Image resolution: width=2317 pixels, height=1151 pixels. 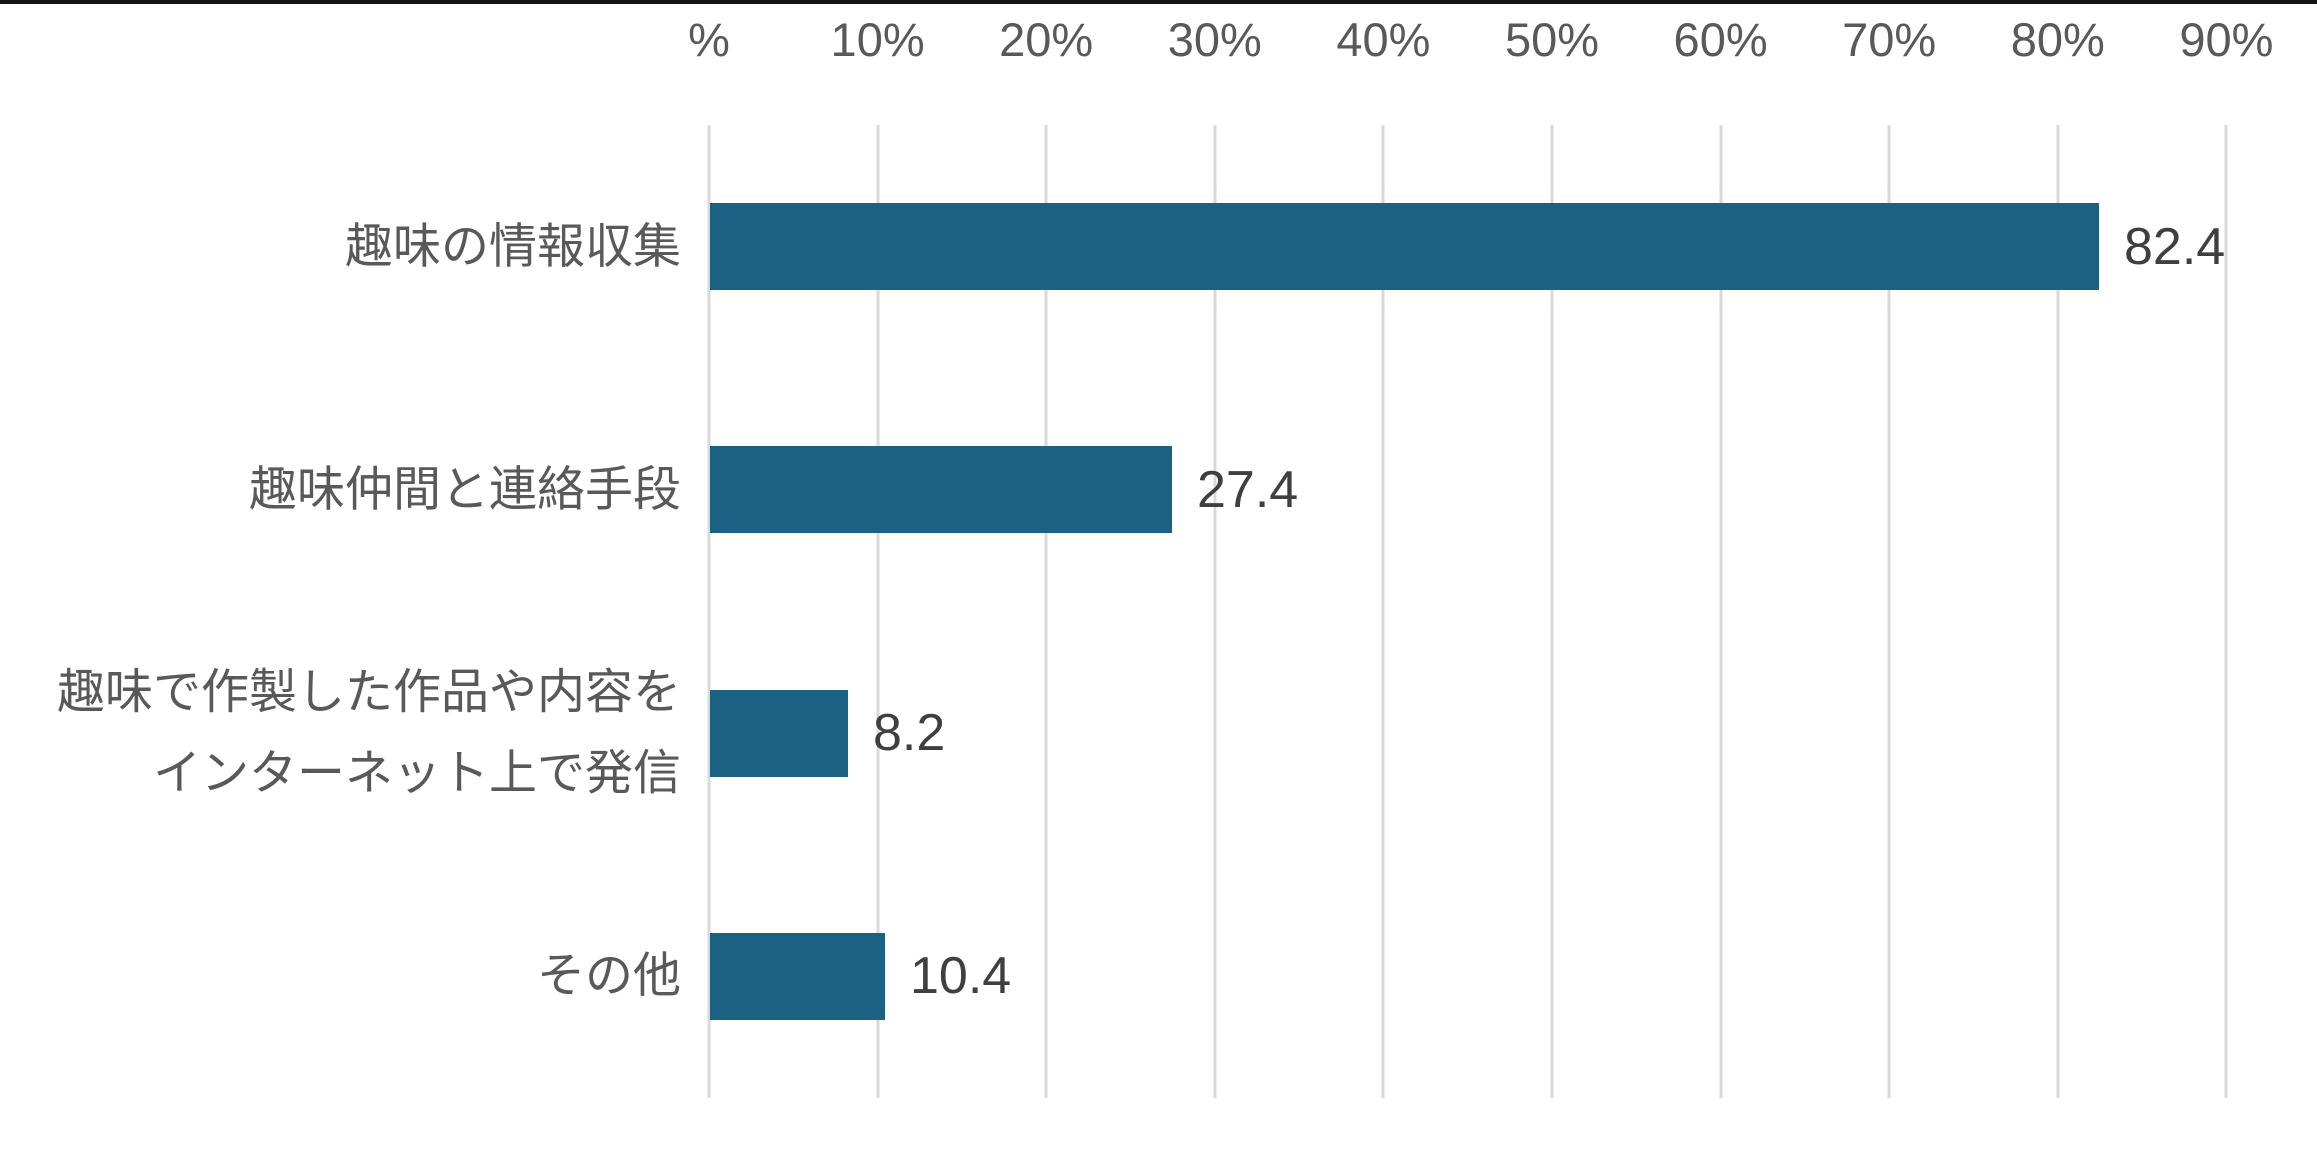 What do you see at coordinates (368, 733) in the screenshot?
I see `bar-category-label: 趣味で作製した作品や内容を インターネット上で発信` at bounding box center [368, 733].